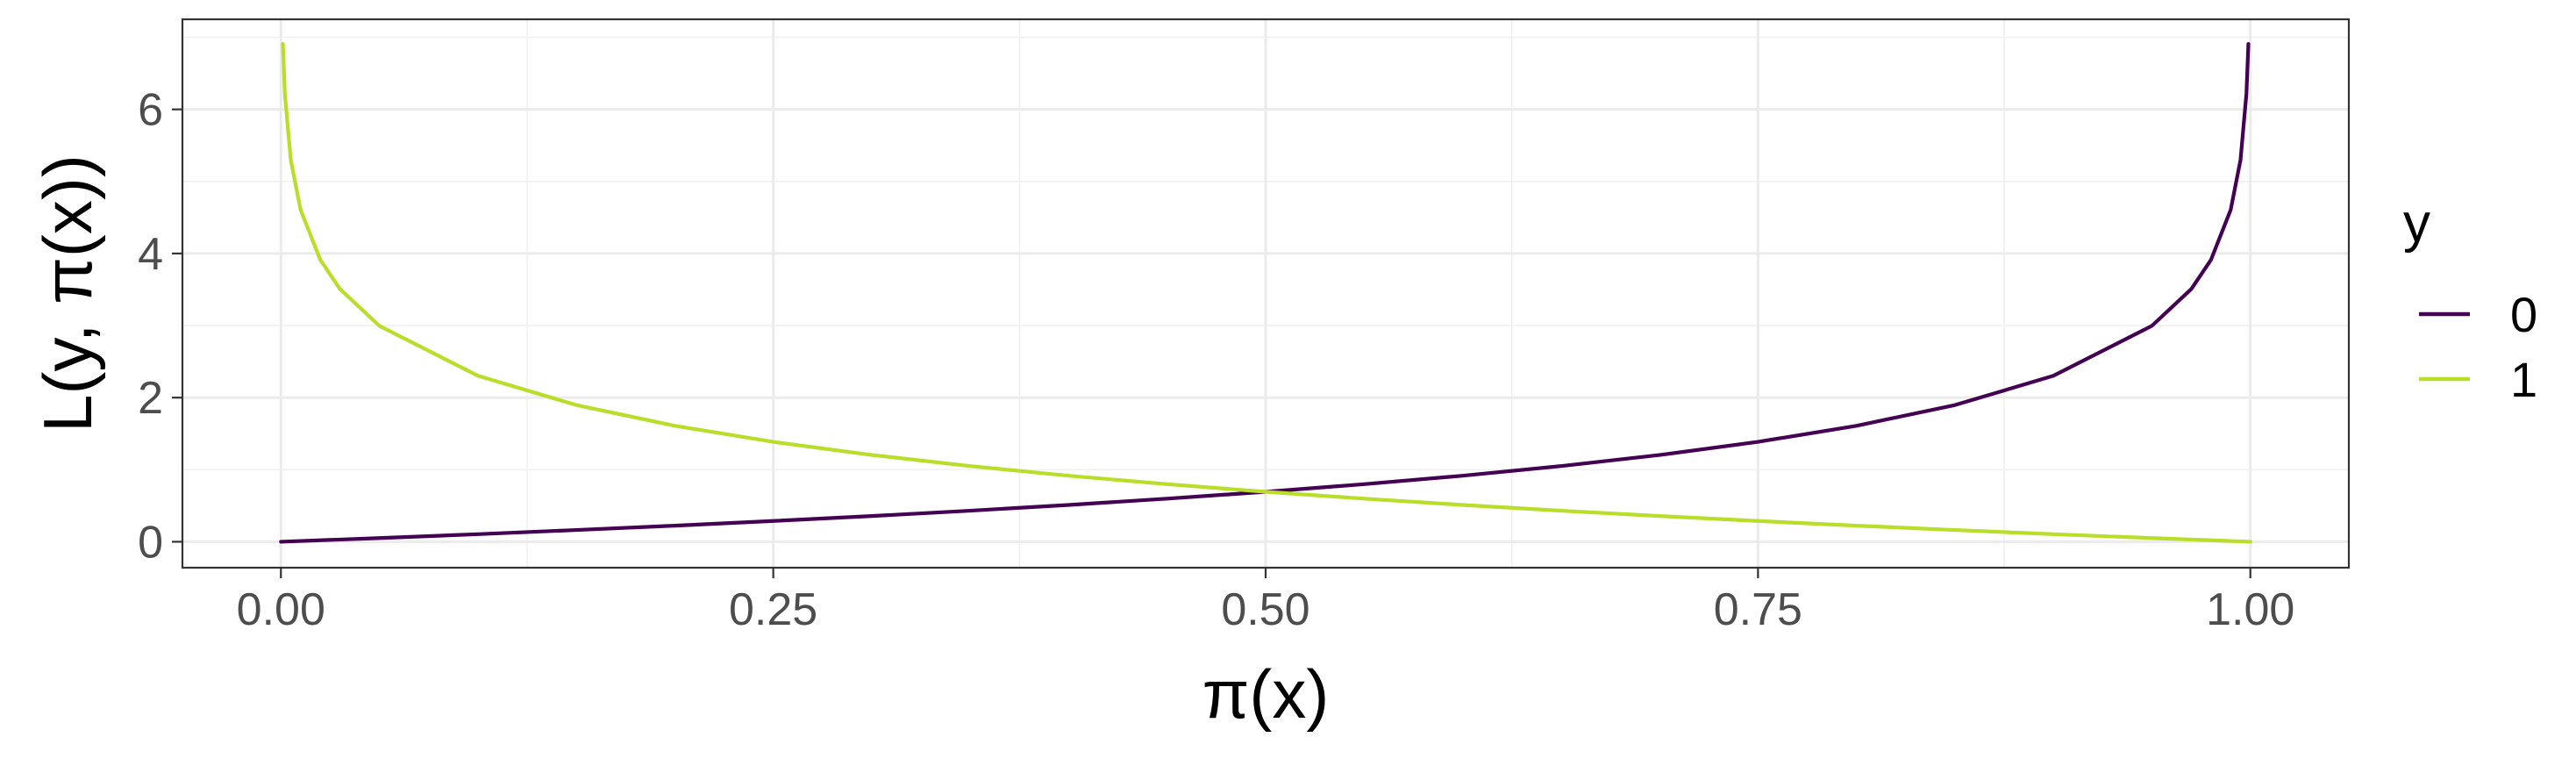 The width and height of the screenshot is (2576, 773). What do you see at coordinates (281, 609) in the screenshot?
I see `x-tick-label: 0.00` at bounding box center [281, 609].